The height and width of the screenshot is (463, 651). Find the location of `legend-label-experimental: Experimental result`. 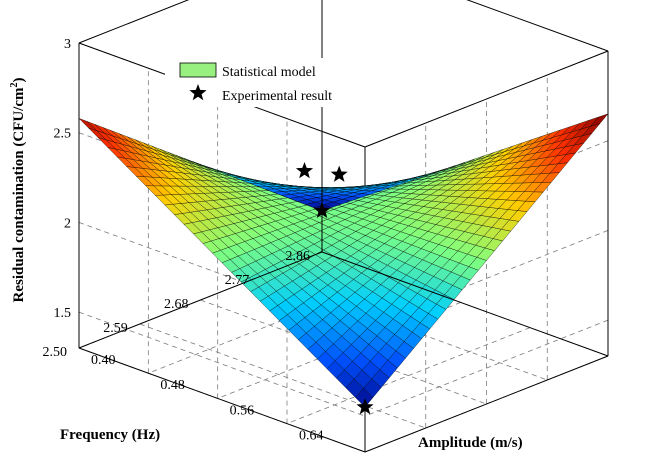

legend-label-experimental: Experimental result is located at coordinates (277, 96).